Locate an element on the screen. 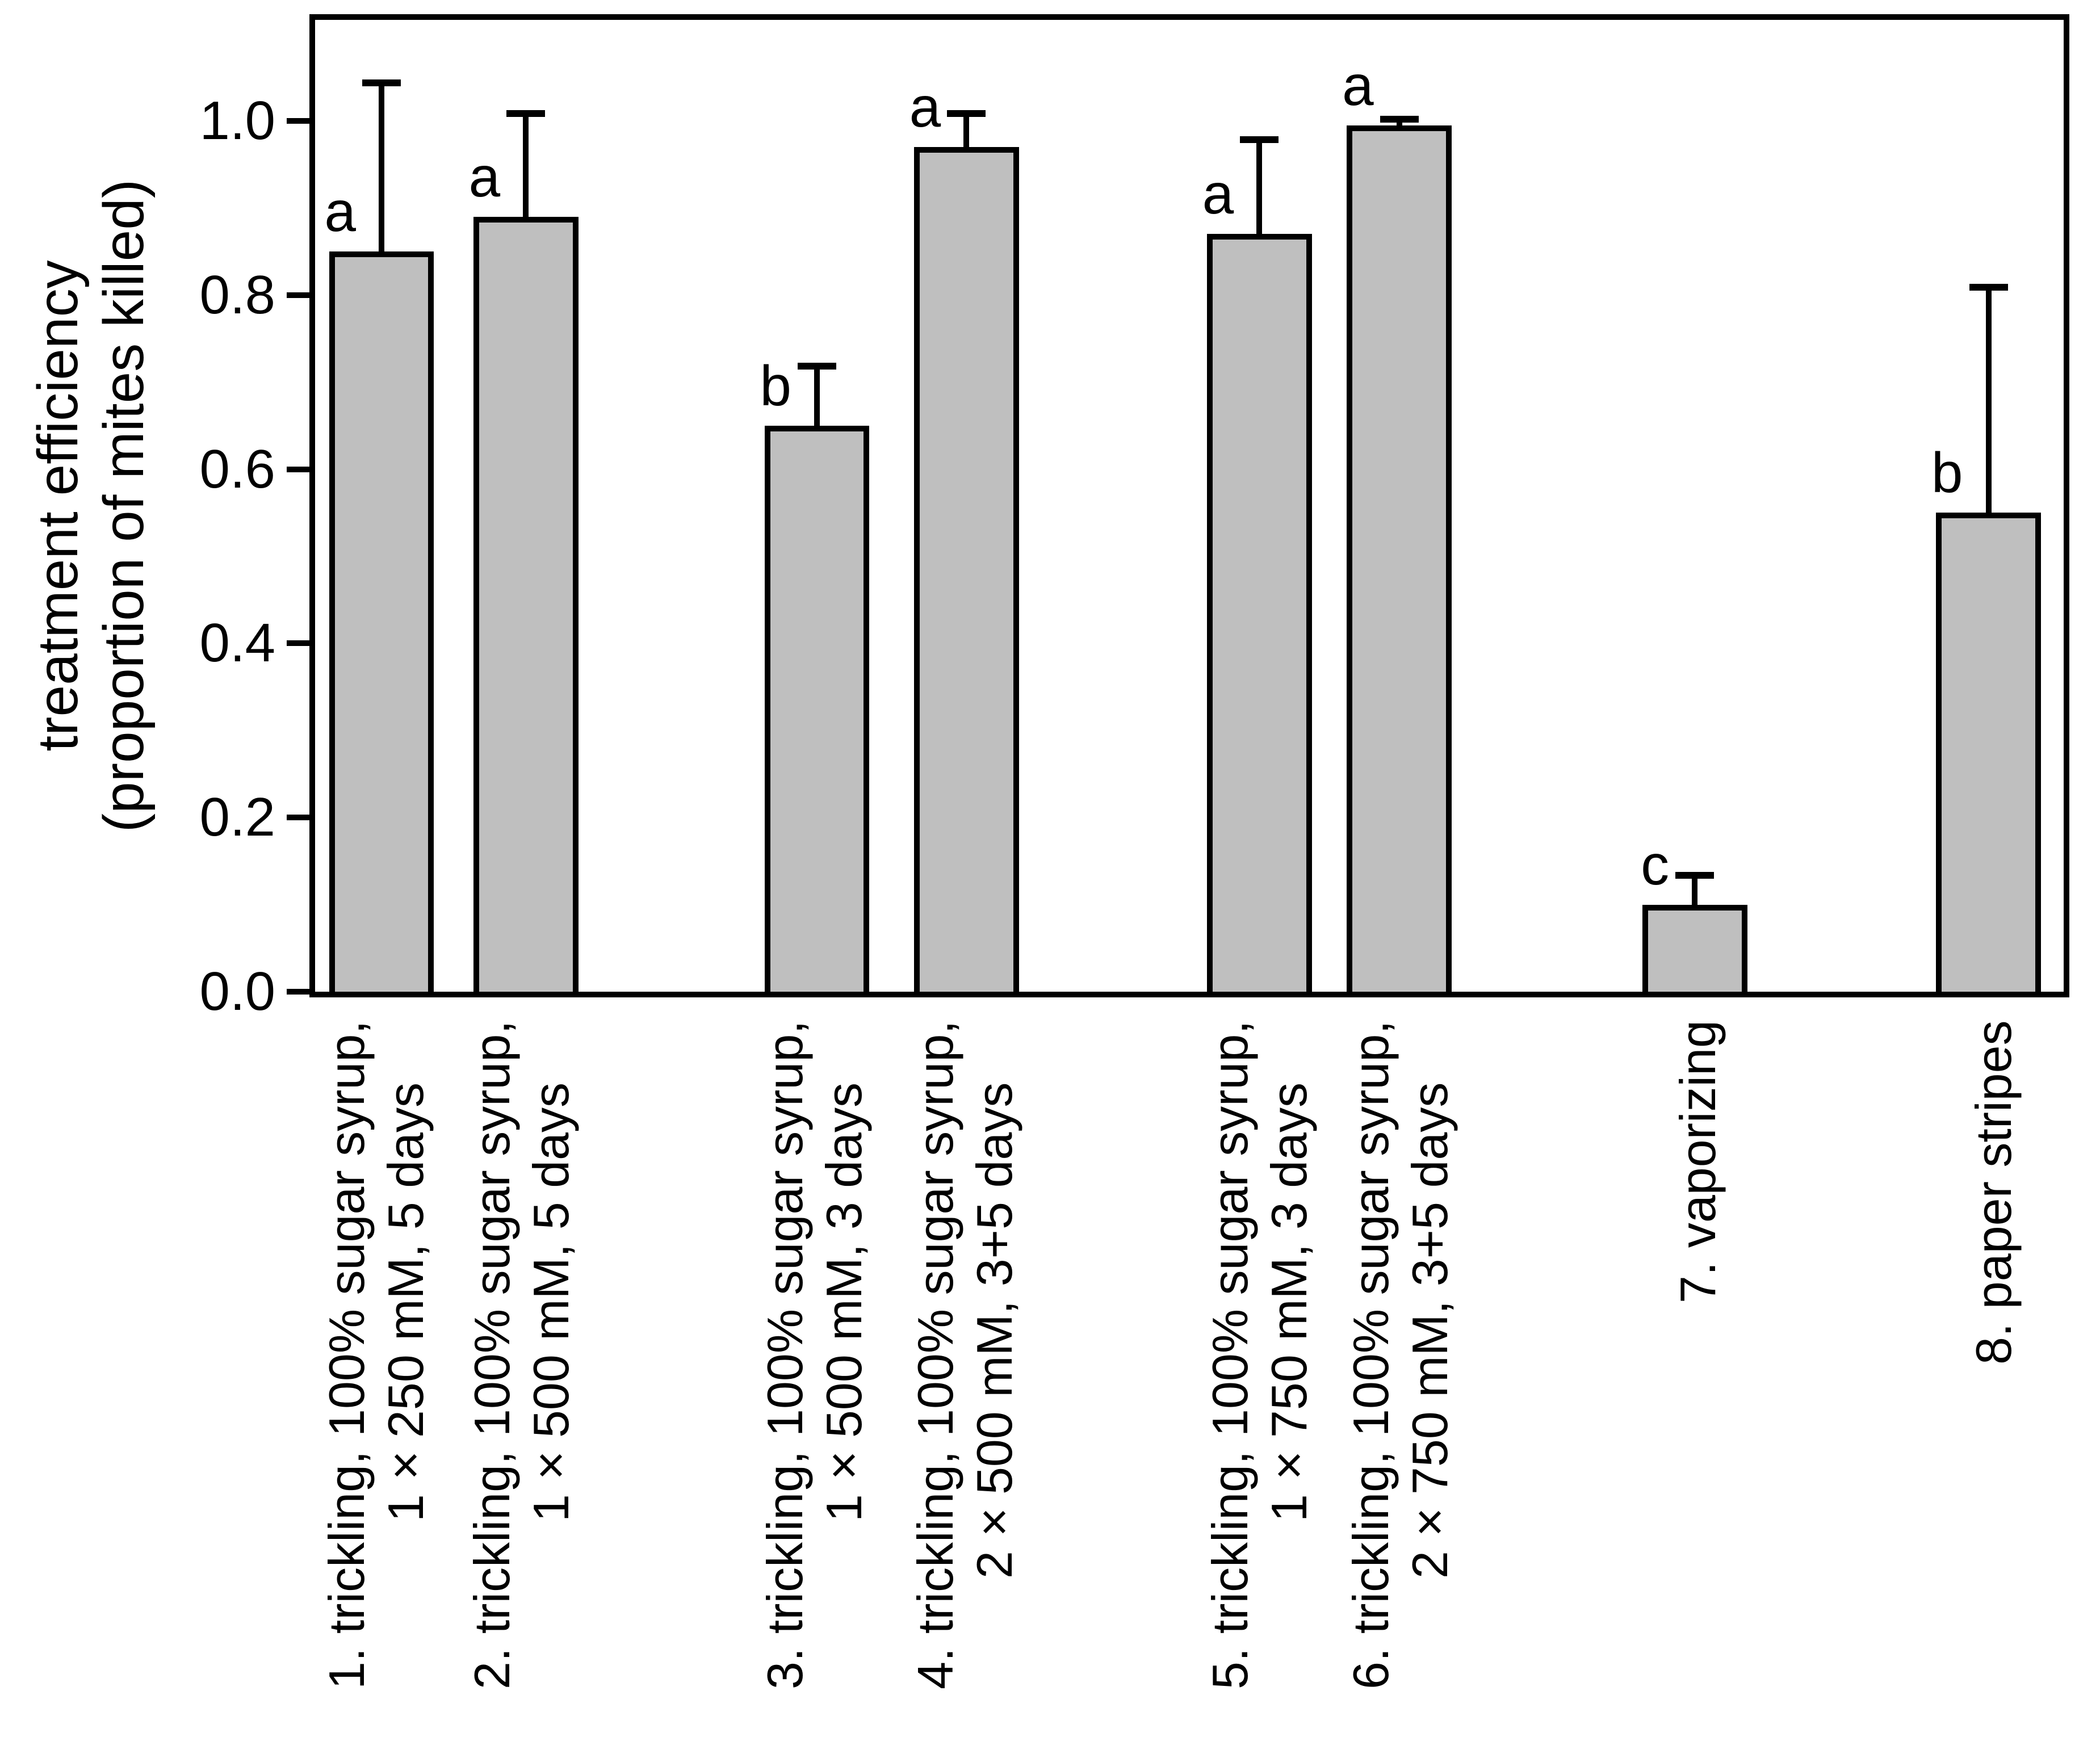  x-tick-label: 8. paper stripes is located at coordinates (1993, 1386).